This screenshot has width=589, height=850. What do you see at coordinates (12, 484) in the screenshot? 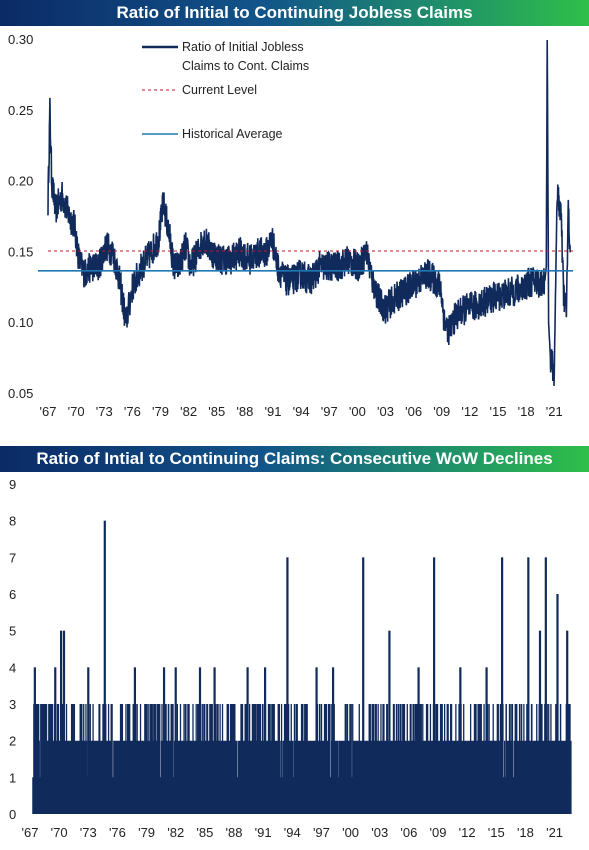
I see `y-tick-label: 9` at bounding box center [12, 484].